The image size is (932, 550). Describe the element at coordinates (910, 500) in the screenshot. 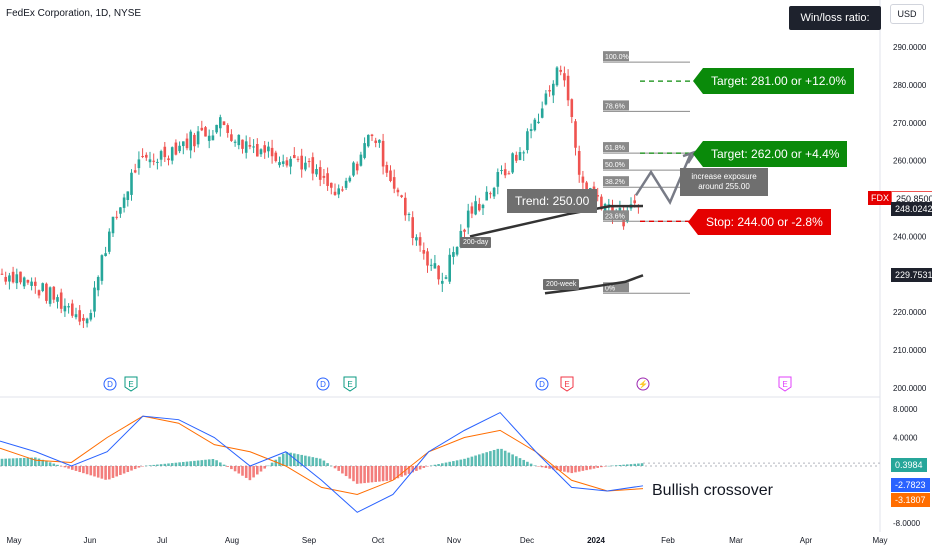

I see `signal-price-tag: -3.1807` at that location.